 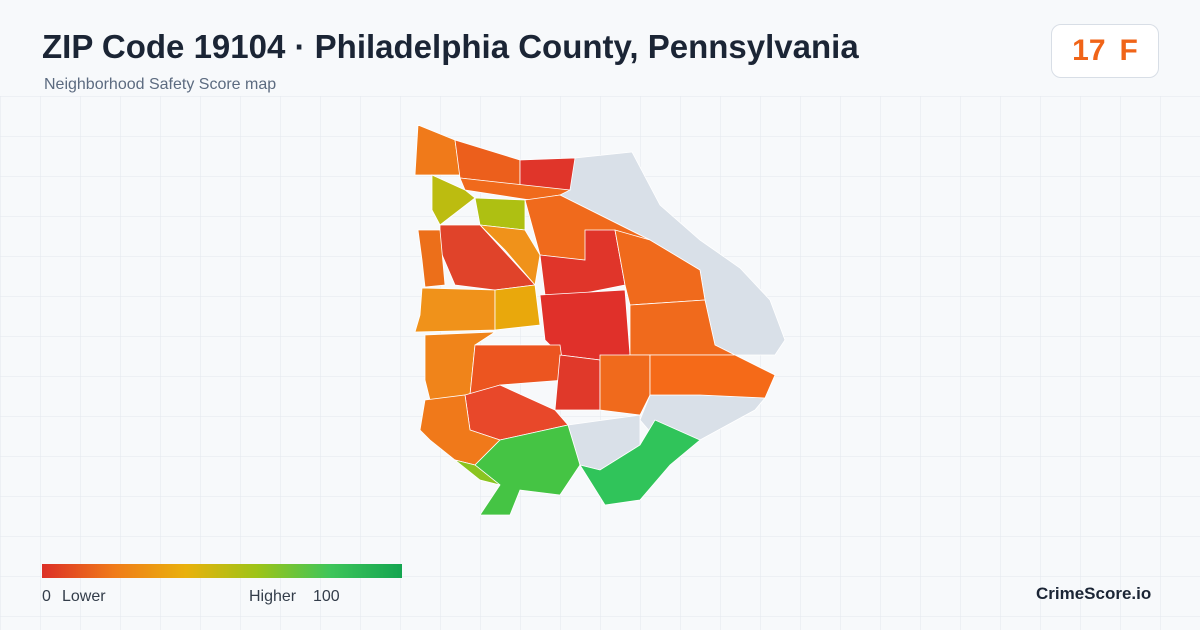 I want to click on legend-min: 0, so click(x=46, y=596).